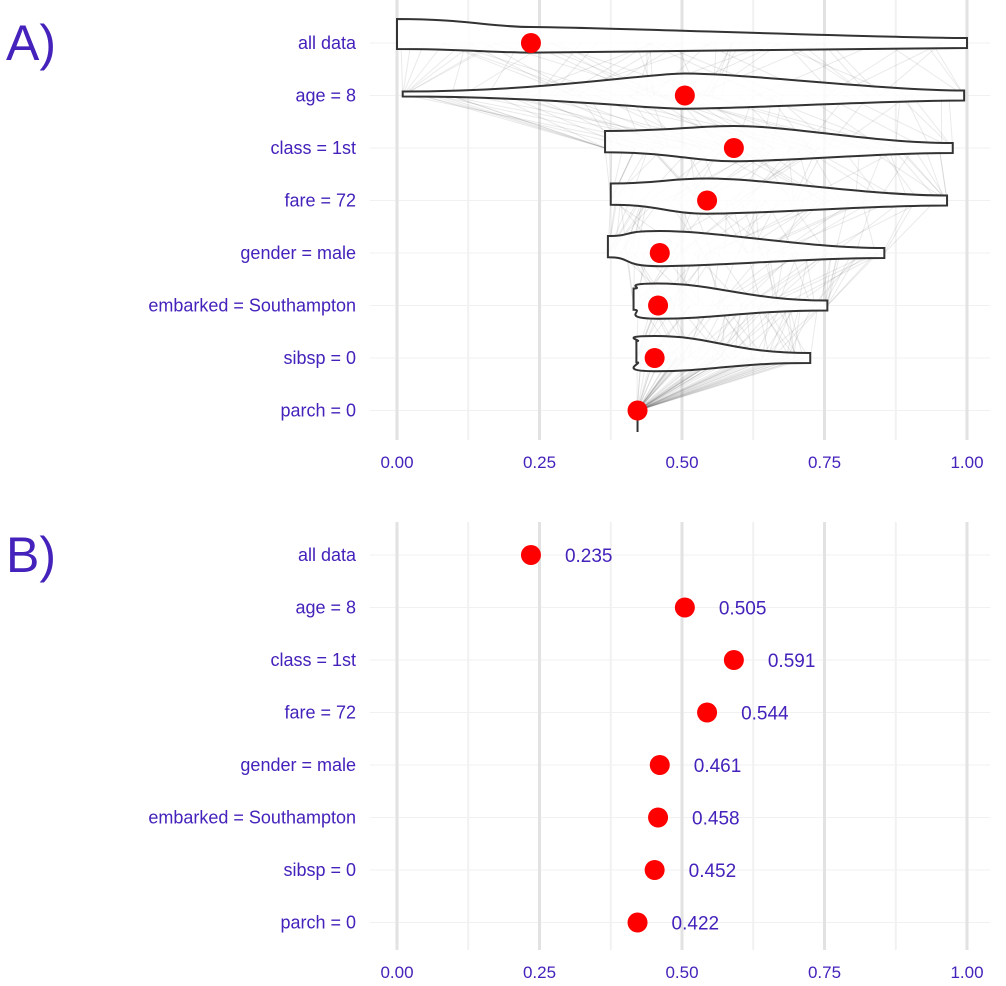  Describe the element at coordinates (733, 660) in the screenshot. I see `panel-b-point-class-1st` at that location.